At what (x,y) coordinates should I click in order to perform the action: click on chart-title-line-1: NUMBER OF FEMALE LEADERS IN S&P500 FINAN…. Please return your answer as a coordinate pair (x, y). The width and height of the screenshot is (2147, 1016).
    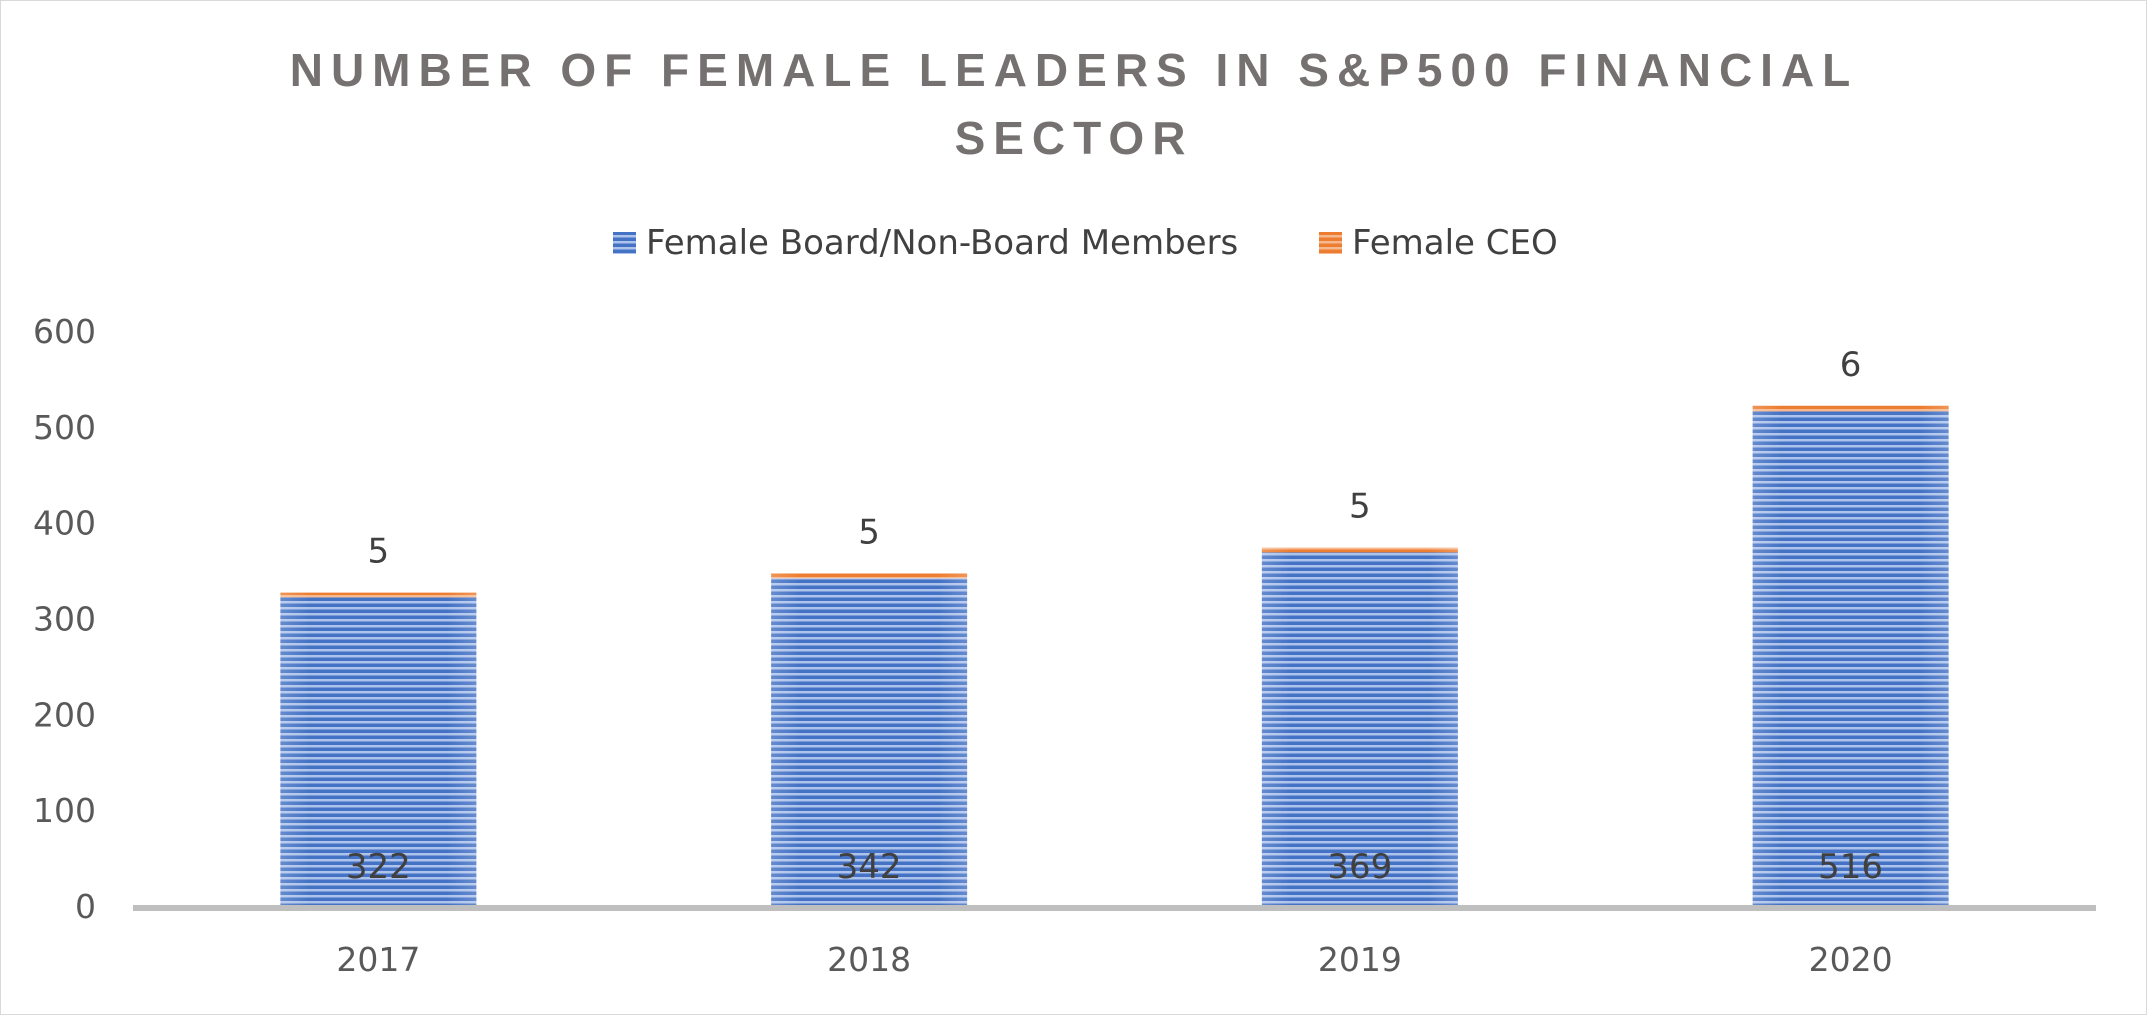
    Looking at the image, I should click on (1074, 70).